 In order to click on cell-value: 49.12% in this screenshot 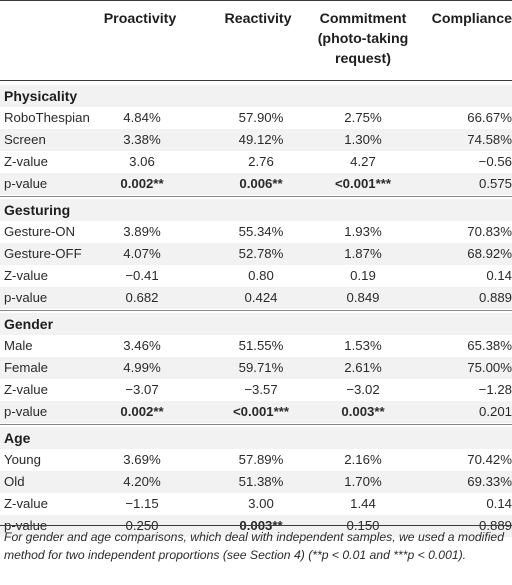, I will do `click(261, 139)`.